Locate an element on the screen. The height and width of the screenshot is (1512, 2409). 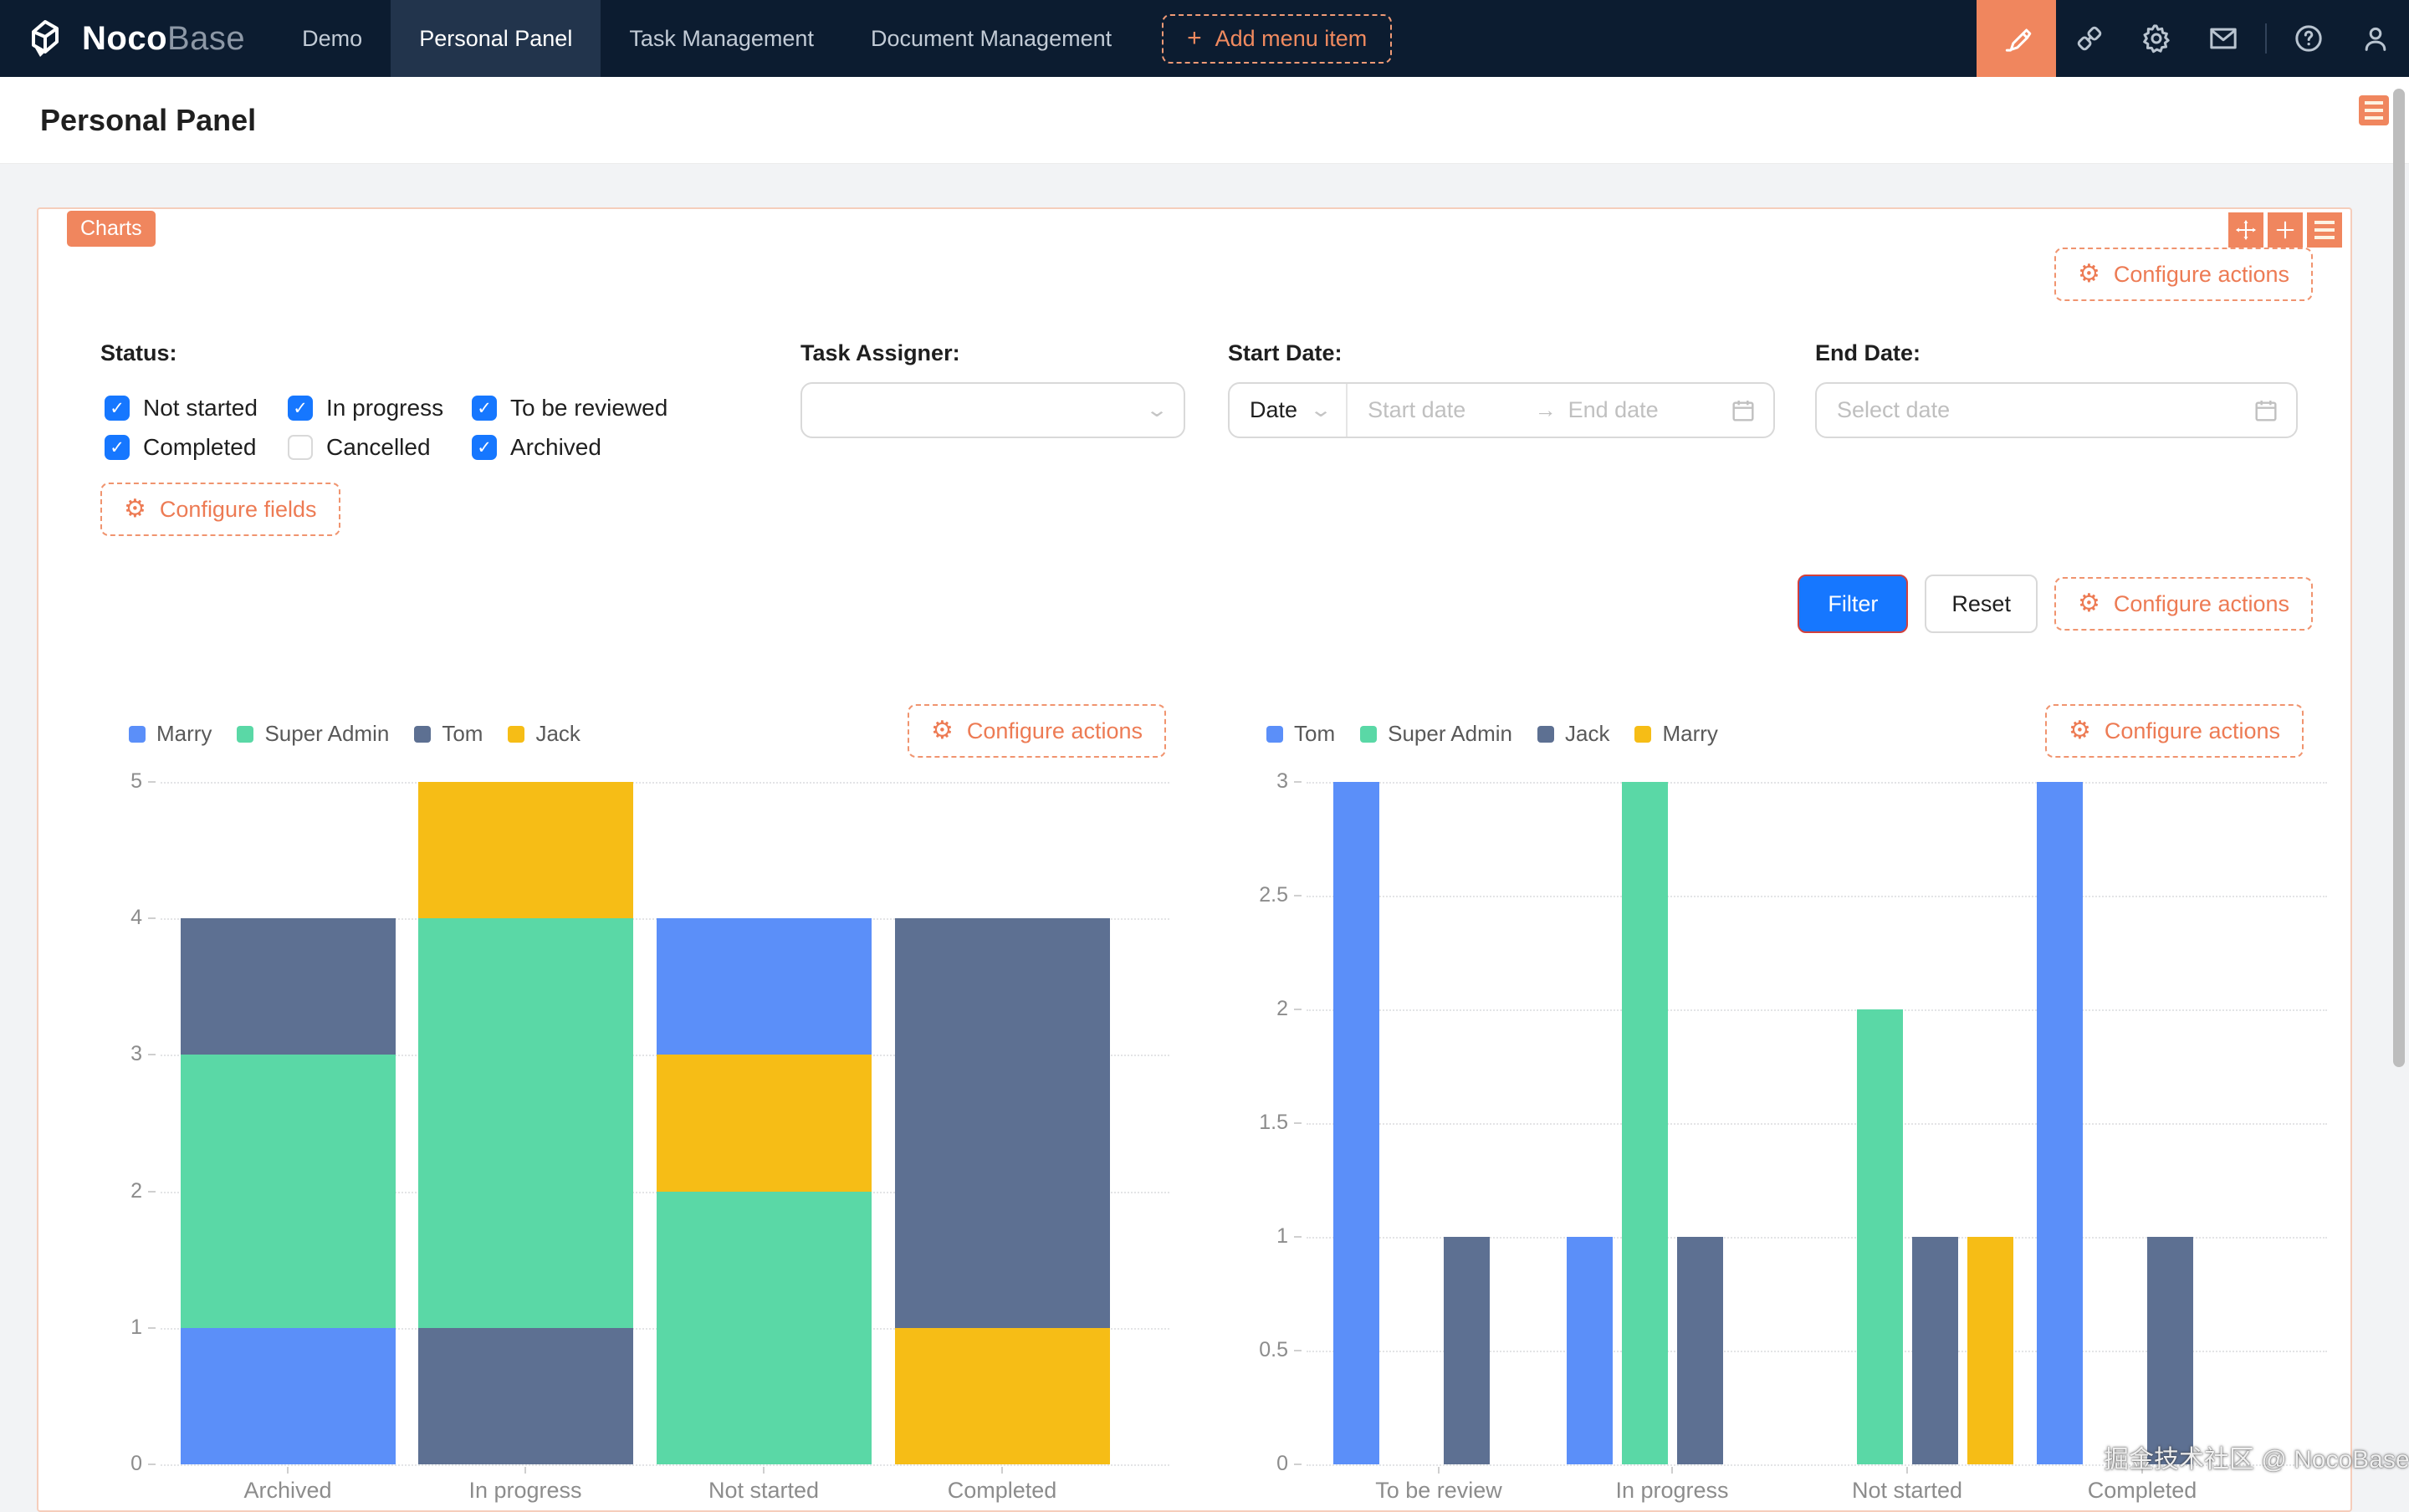
end-date-picker: Select date is located at coordinates (2056, 410).